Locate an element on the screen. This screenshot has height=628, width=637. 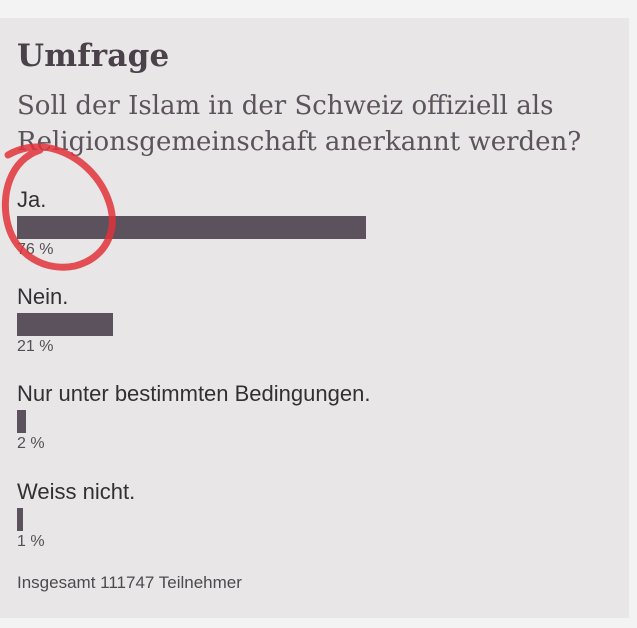
option-label: Weiss nicht. is located at coordinates (76, 491).